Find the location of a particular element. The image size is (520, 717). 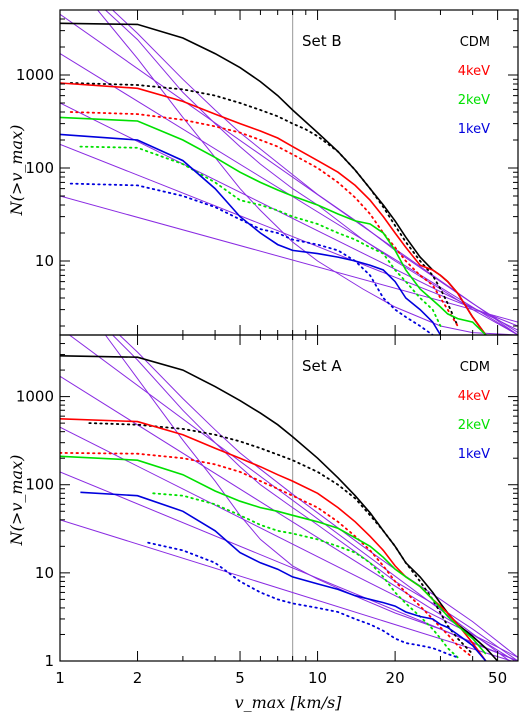

y-axis-label-top: N(>v_max) is located at coordinates (16, 171).